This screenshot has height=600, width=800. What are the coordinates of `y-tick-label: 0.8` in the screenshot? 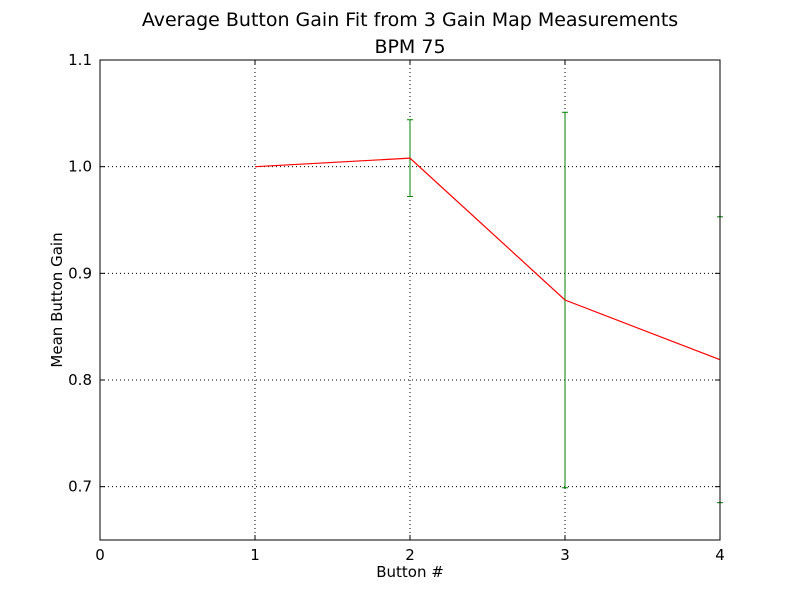 It's located at (80, 380).